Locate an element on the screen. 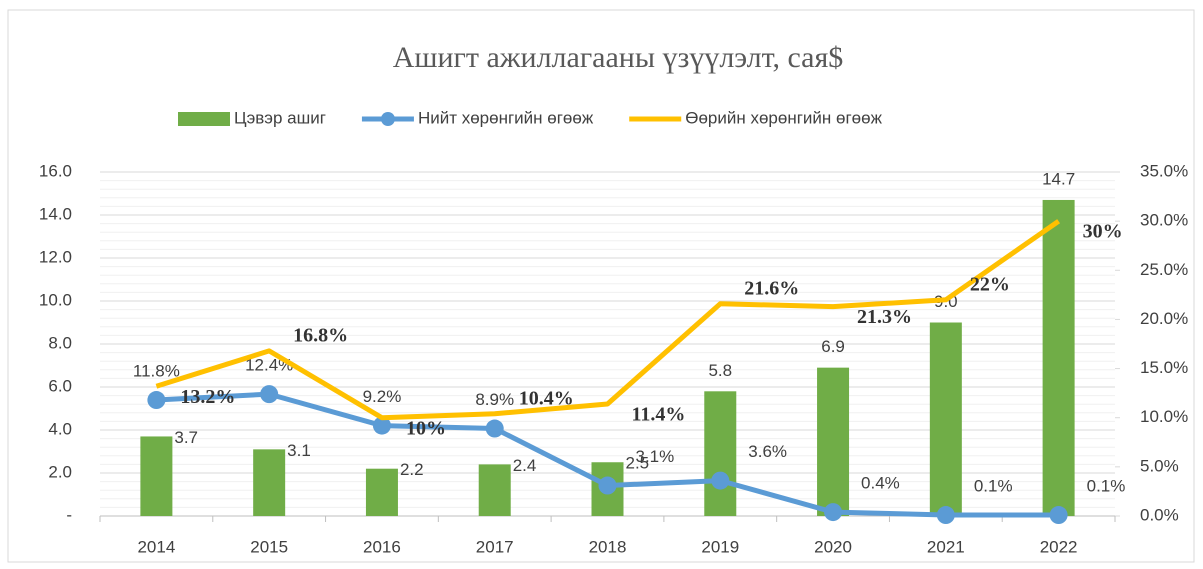  line-value-label: 3.1% is located at coordinates (655, 456).